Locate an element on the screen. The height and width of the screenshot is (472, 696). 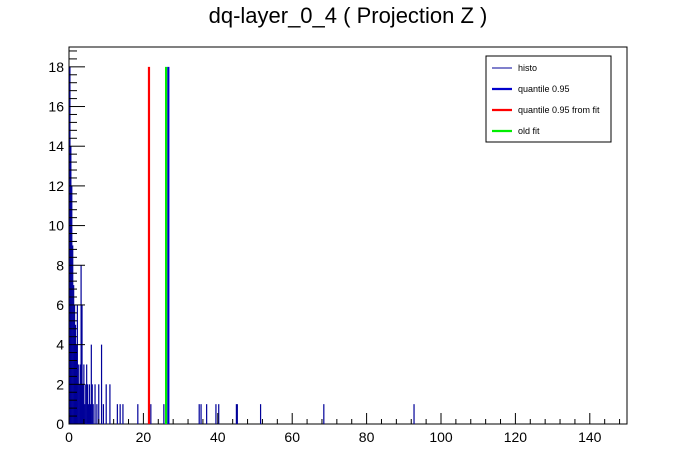
legend-label: old fit is located at coordinates (529, 131).